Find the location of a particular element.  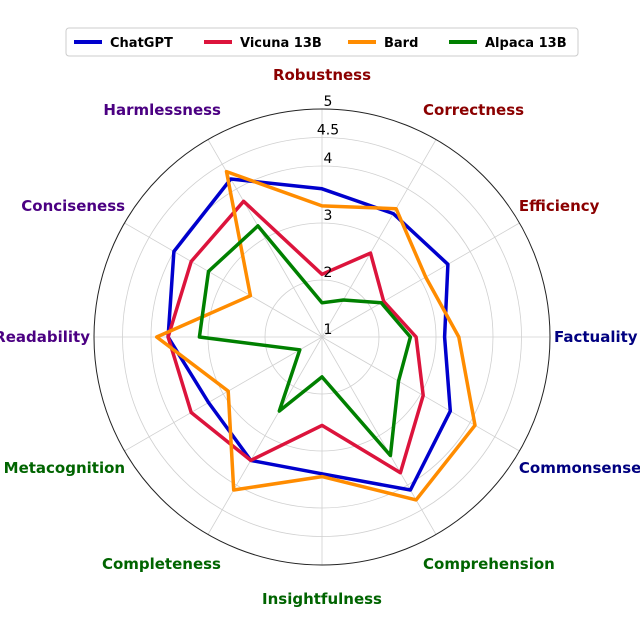

tick-label: 3 is located at coordinates (328, 216).